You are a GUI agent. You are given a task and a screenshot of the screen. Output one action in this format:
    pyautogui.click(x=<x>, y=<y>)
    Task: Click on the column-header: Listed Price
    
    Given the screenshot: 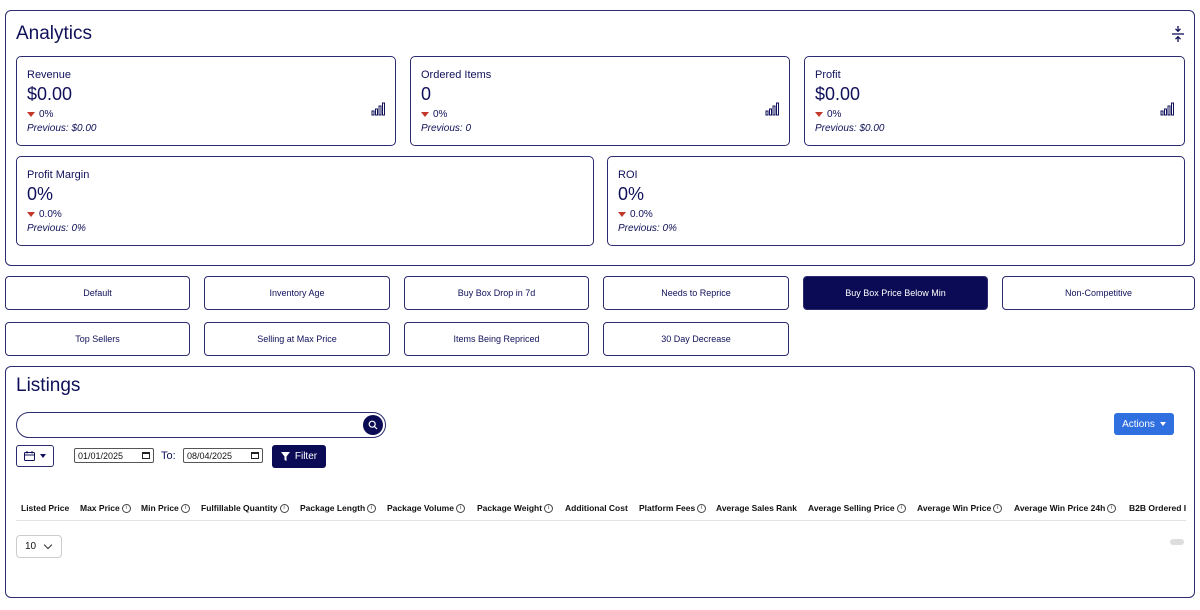 What is the action you would take?
    pyautogui.click(x=45, y=508)
    